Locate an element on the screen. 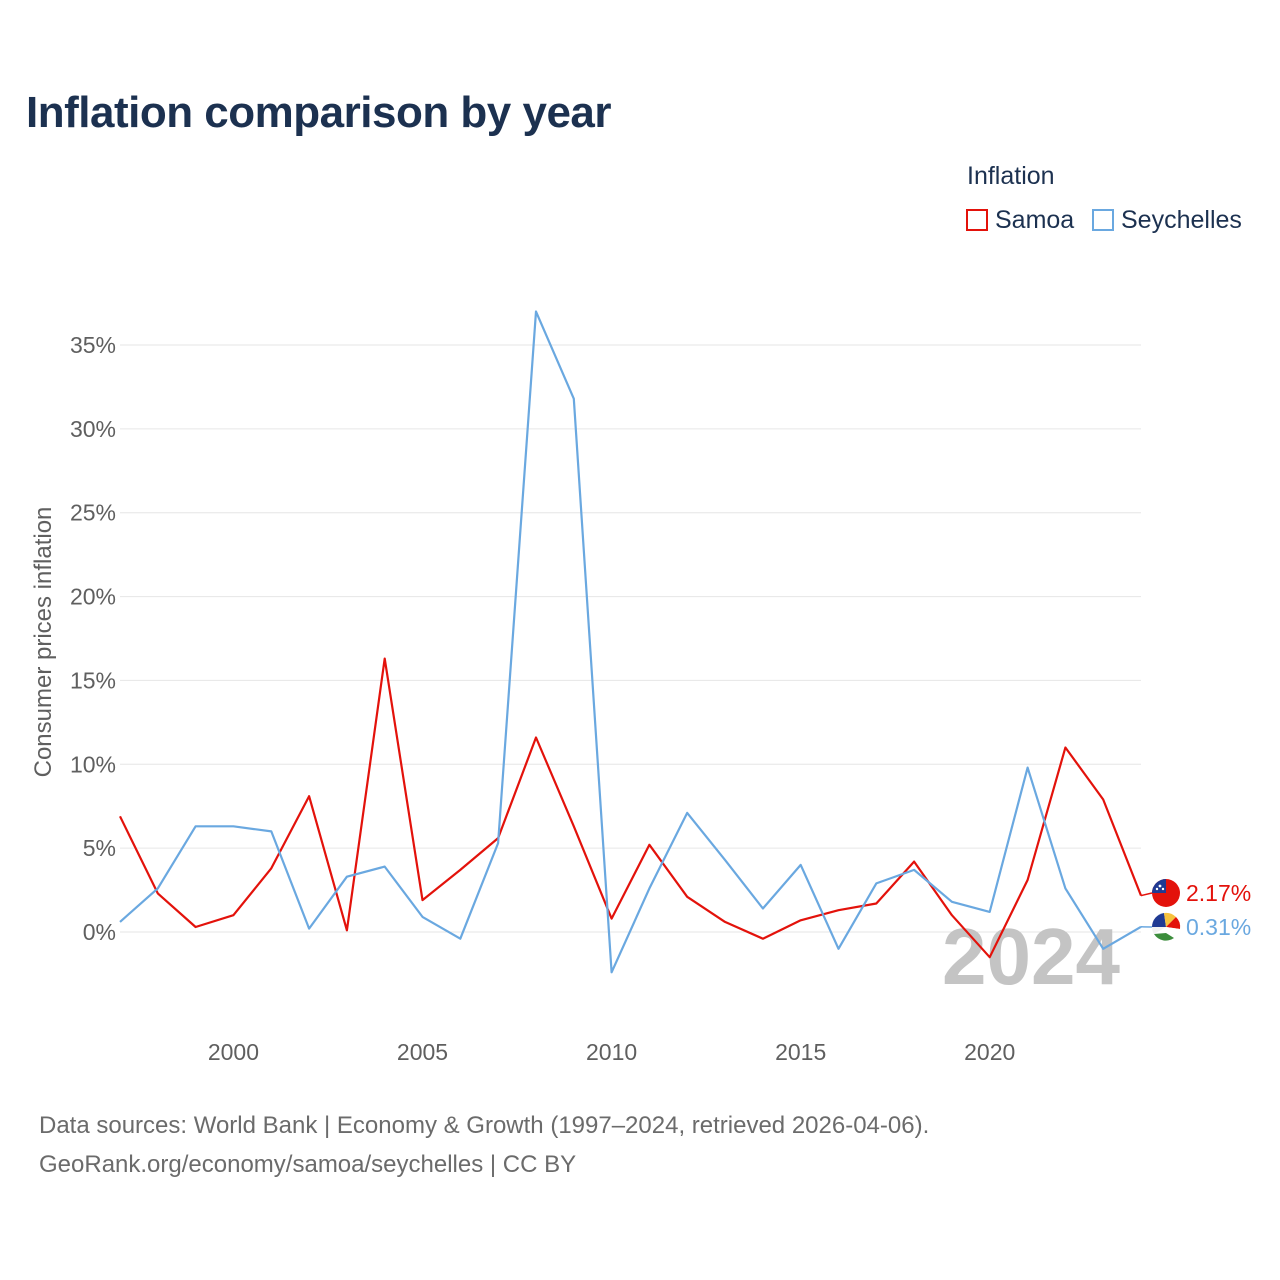  y-tick-label: 0% is located at coordinates (99, 932).